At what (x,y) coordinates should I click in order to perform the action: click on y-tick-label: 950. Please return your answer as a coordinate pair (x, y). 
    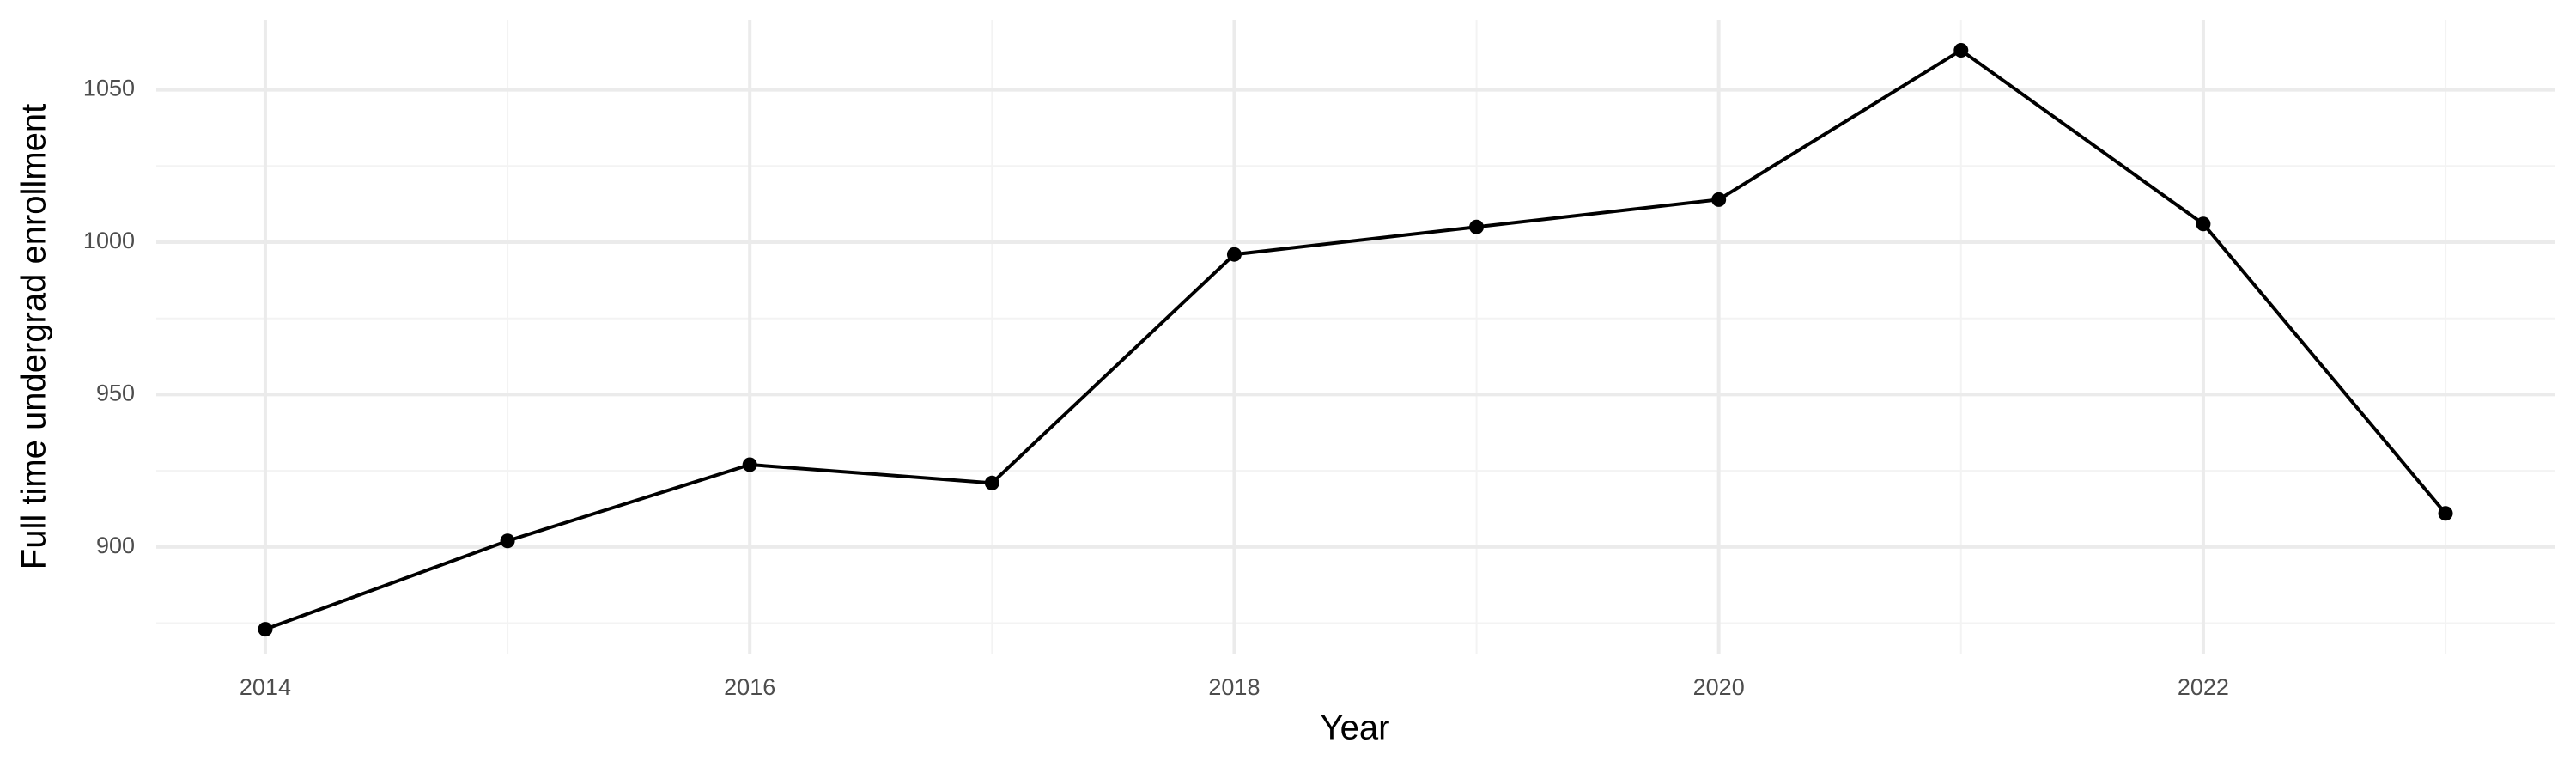
    Looking at the image, I should click on (116, 393).